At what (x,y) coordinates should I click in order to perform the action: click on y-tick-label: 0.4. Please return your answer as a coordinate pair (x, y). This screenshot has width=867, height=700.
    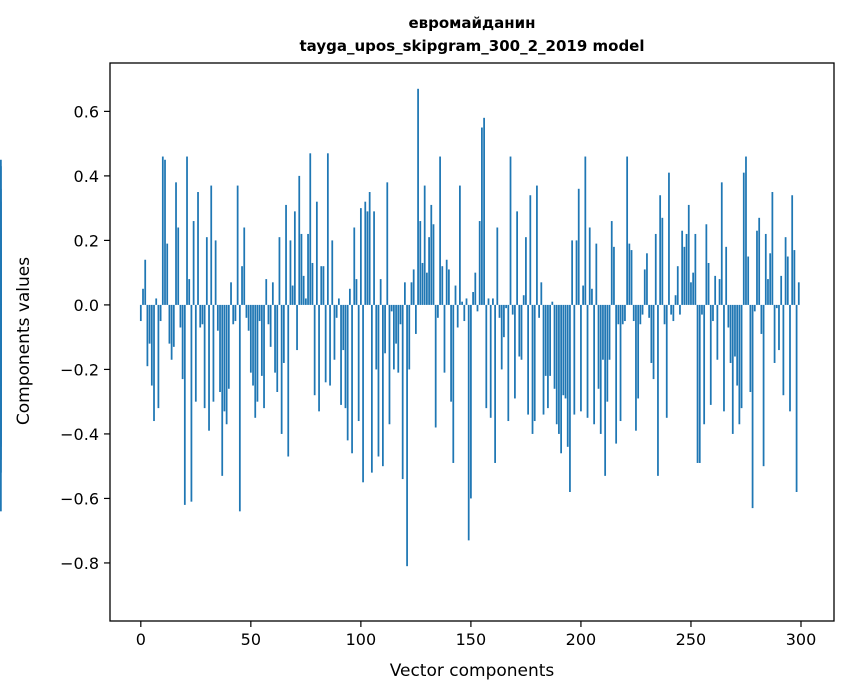
    Looking at the image, I should click on (86, 176).